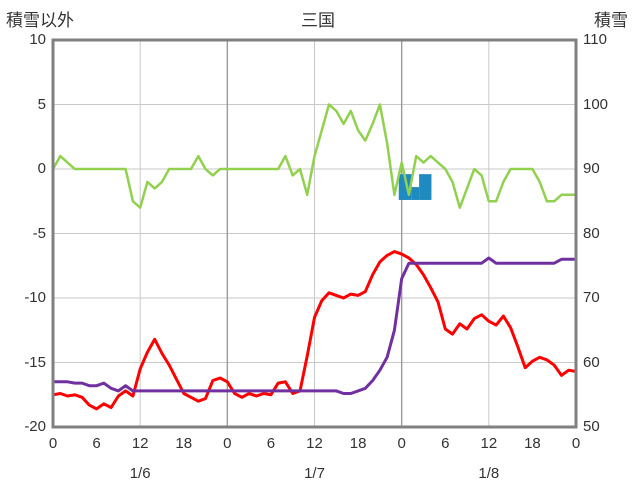 The width and height of the screenshot is (636, 501). What do you see at coordinates (591, 362) in the screenshot?
I see `right-axis-tick: 60` at bounding box center [591, 362].